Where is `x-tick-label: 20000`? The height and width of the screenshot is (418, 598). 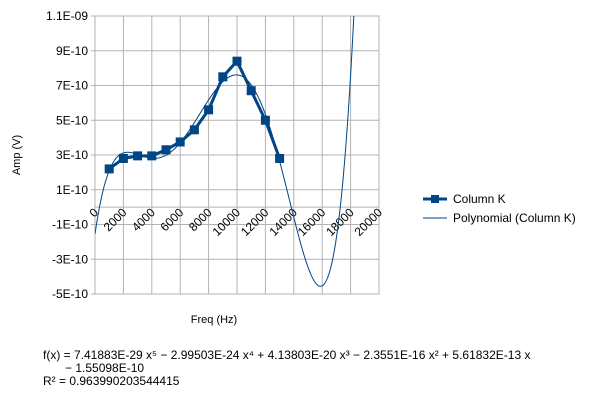
x-tick-label: 20000 is located at coordinates (369, 222).